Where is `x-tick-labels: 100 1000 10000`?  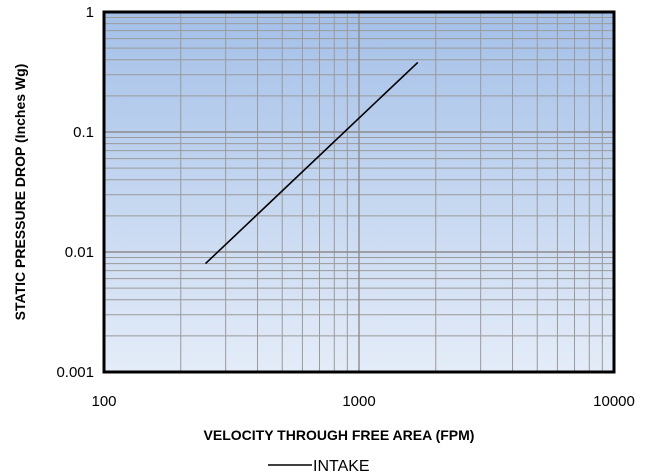 x-tick-labels: 100 1000 10000 is located at coordinates (362, 401).